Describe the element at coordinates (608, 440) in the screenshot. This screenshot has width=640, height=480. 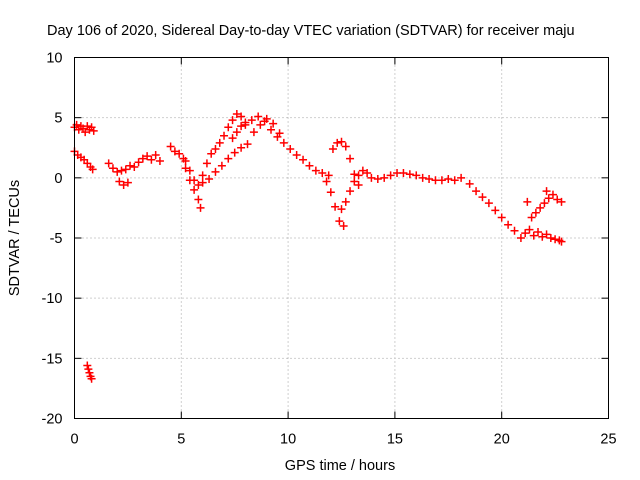
I see `x-tick-label: 25` at that location.